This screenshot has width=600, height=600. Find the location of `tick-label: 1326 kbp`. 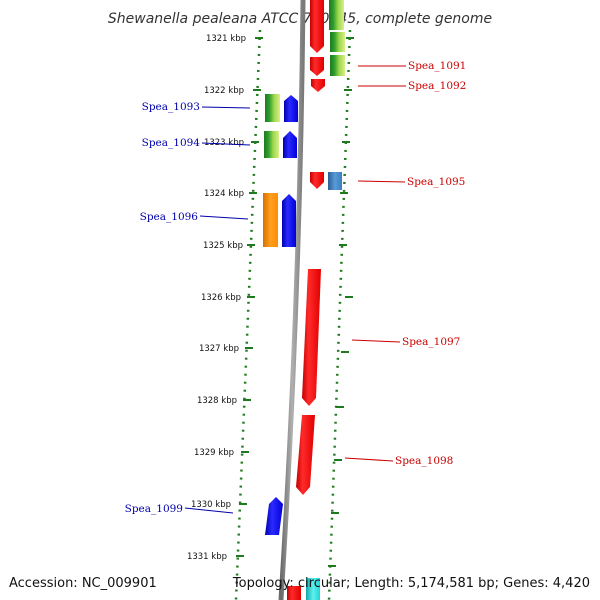

tick-label: 1326 kbp is located at coordinates (221, 298).